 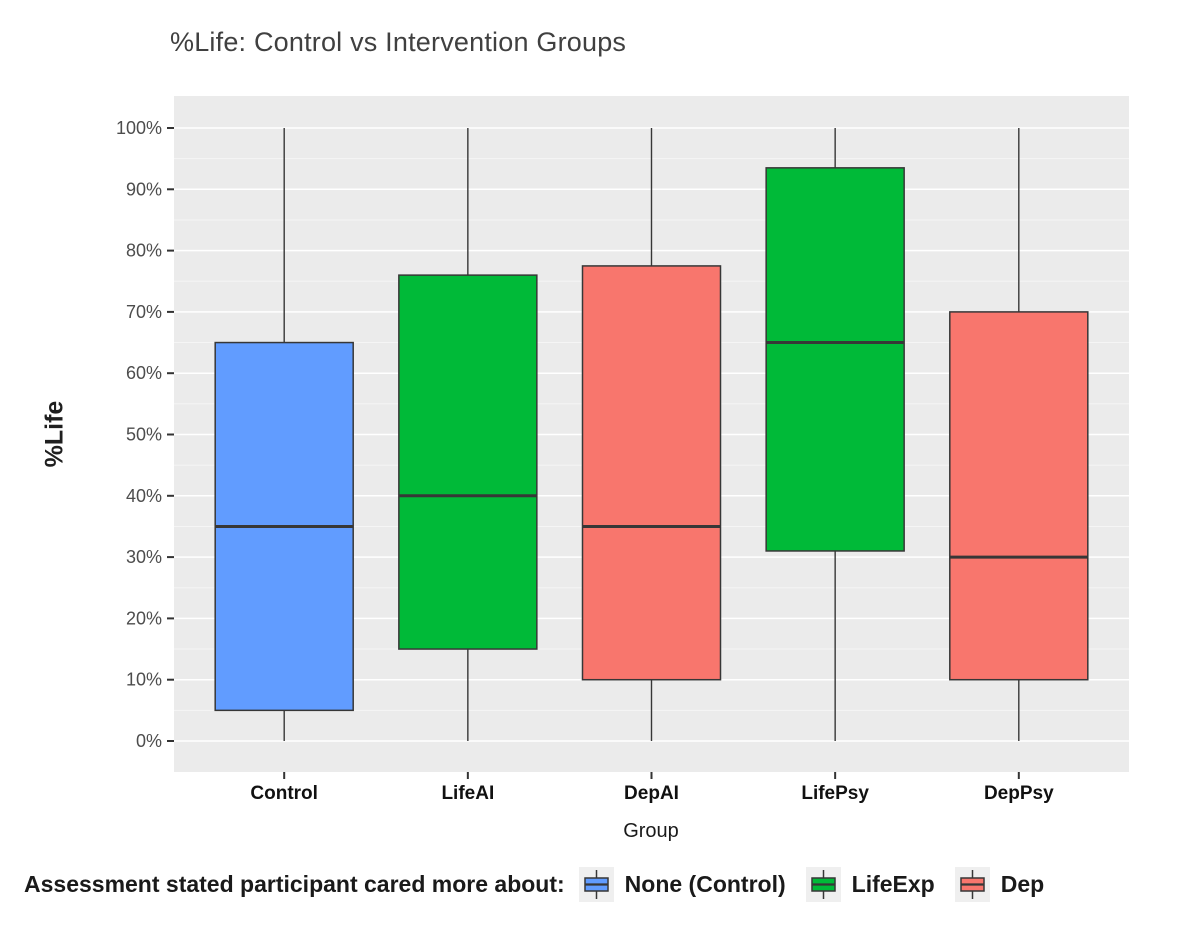 What do you see at coordinates (705, 883) in the screenshot?
I see `legend-label: None (Control)` at bounding box center [705, 883].